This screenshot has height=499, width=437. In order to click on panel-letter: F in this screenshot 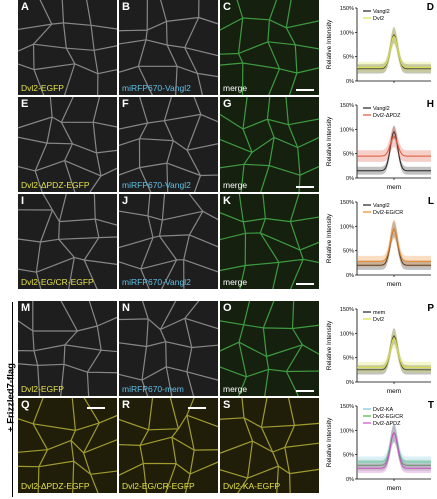, I will do `click(125, 104)`.